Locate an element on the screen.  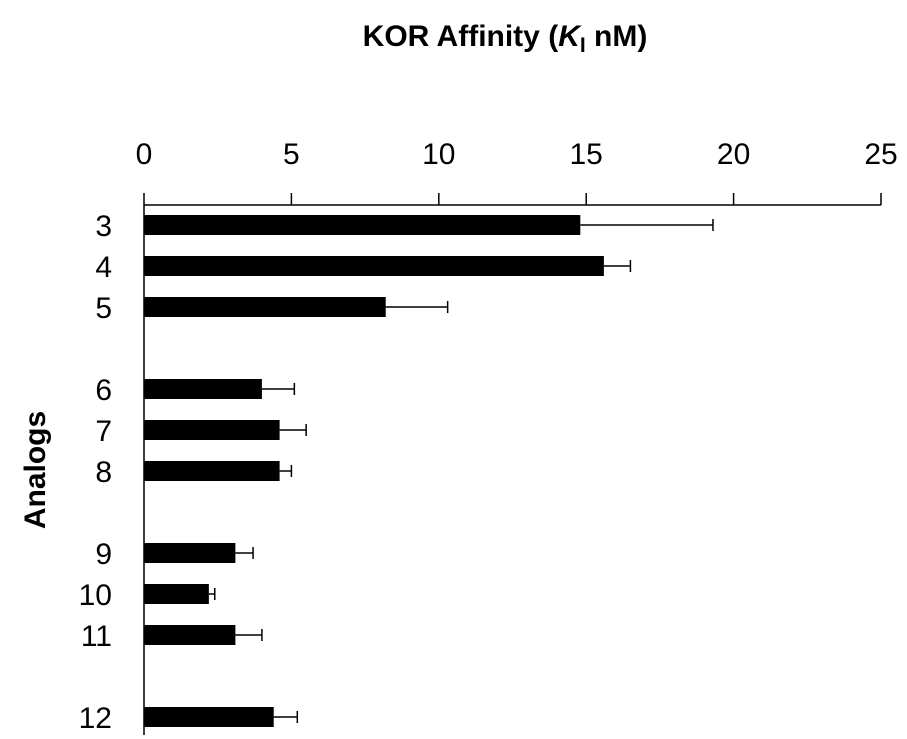
x-tick-label: 25 is located at coordinates (880, 154).